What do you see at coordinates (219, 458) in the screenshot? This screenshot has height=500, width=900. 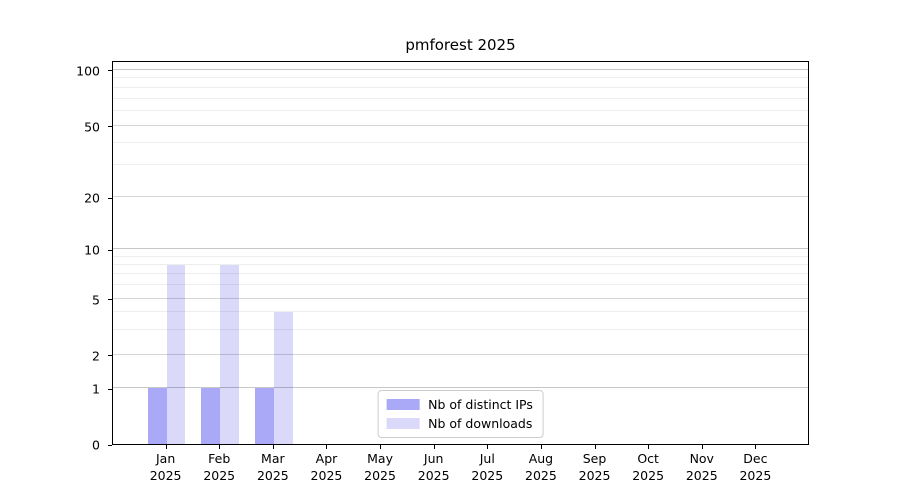 I see `x-tick-month: Feb` at bounding box center [219, 458].